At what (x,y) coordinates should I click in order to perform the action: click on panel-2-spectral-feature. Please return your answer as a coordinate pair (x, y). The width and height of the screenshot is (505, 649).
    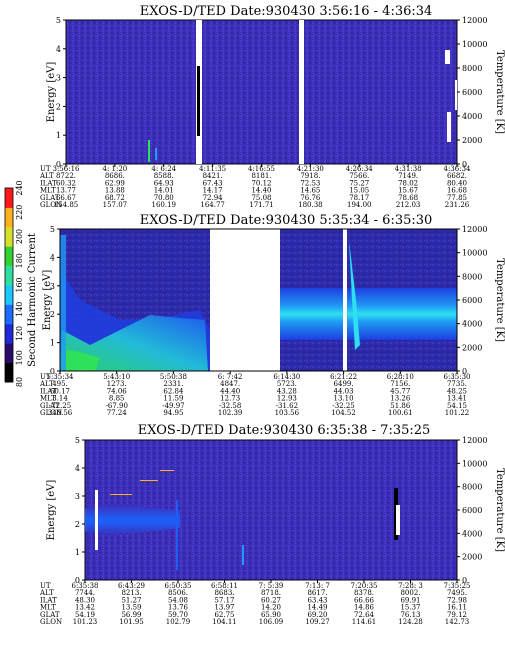
    Looking at the image, I should click on (63, 303).